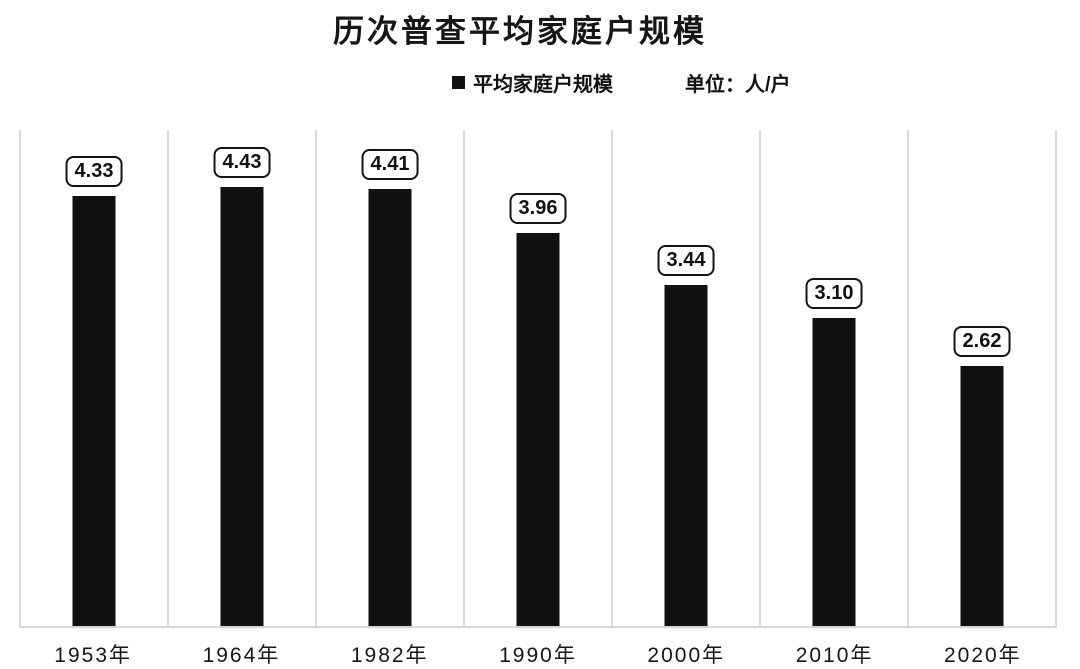 The width and height of the screenshot is (1080, 669). What do you see at coordinates (520, 31) in the screenshot?
I see `chart-title: 历次普查平均家庭户规模` at bounding box center [520, 31].